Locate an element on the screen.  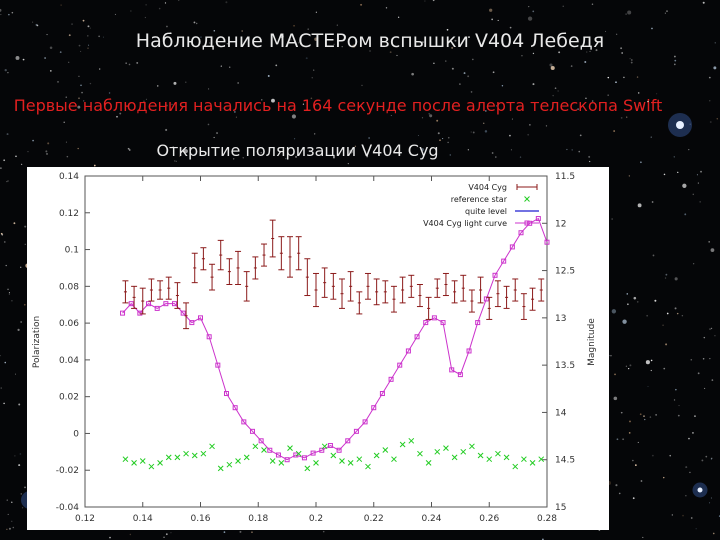
x-tick-label: 0.18 is located at coordinates (258, 519).